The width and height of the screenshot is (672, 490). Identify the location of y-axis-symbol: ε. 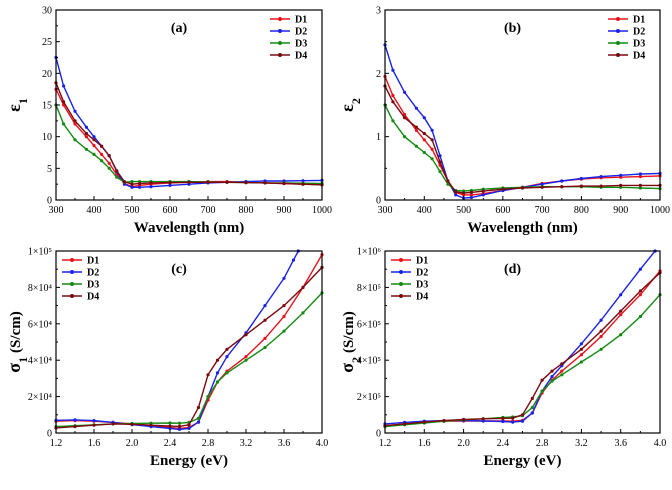
(14, 108).